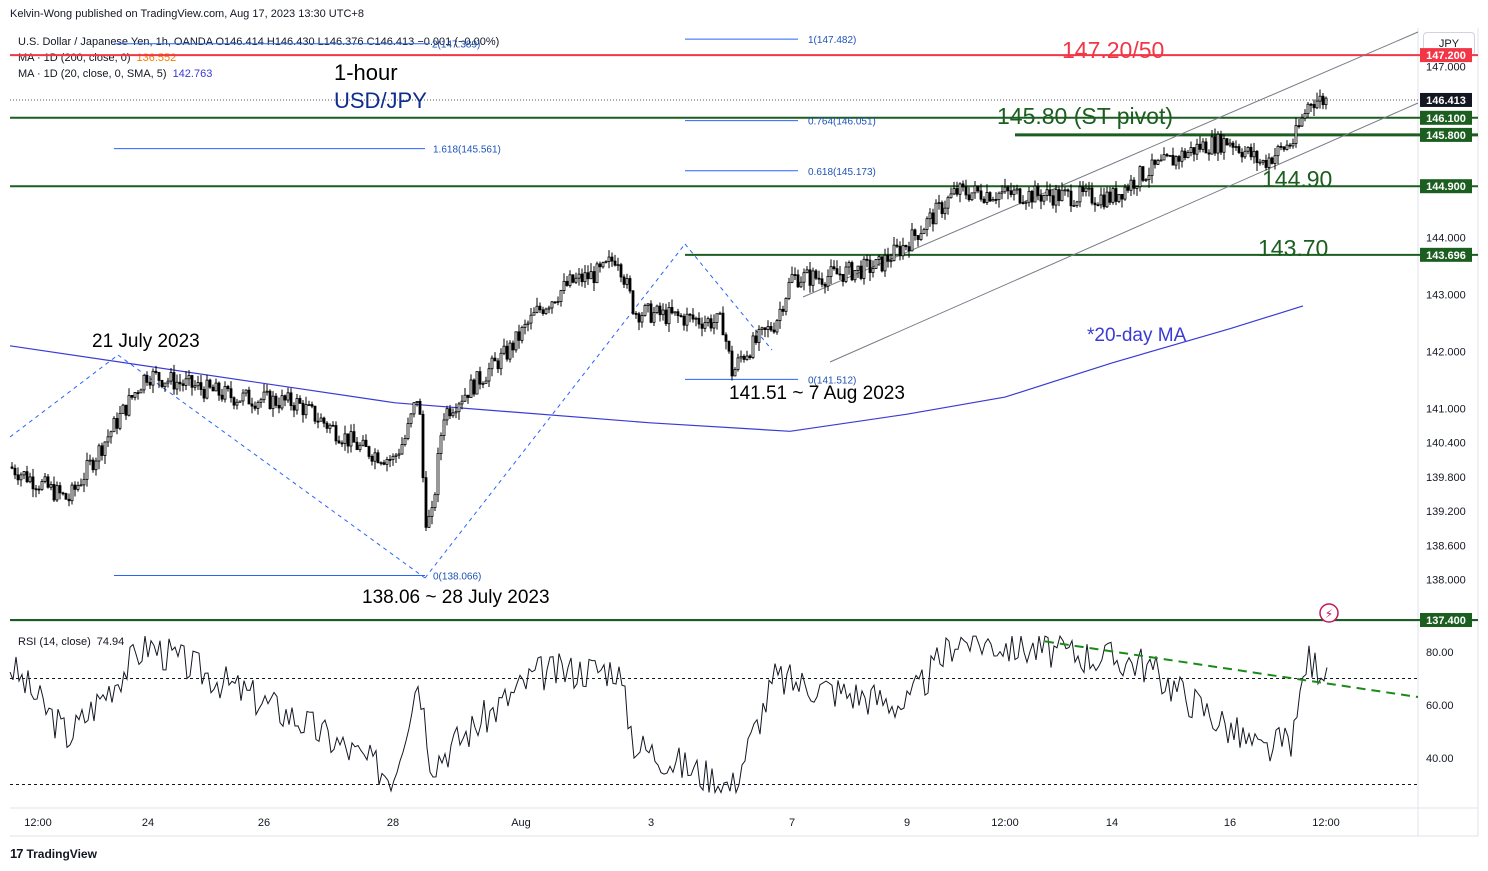  Describe the element at coordinates (92, 74) in the screenshot. I see `ma20-legend-label: MA · 1D (20, close, 0, SMA, 5)` at that location.